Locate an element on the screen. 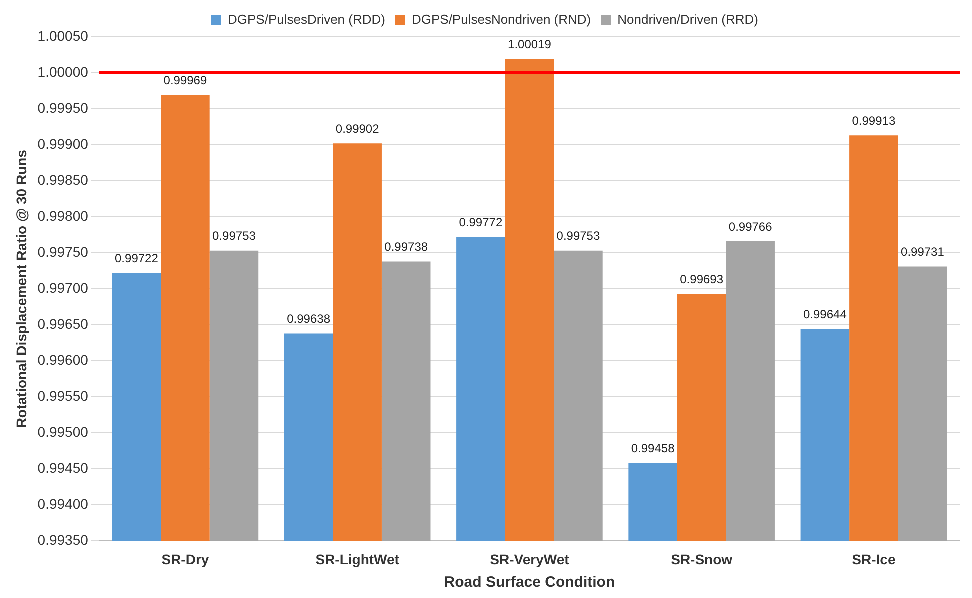  y-tick-label: 0.99850 is located at coordinates (63, 180).